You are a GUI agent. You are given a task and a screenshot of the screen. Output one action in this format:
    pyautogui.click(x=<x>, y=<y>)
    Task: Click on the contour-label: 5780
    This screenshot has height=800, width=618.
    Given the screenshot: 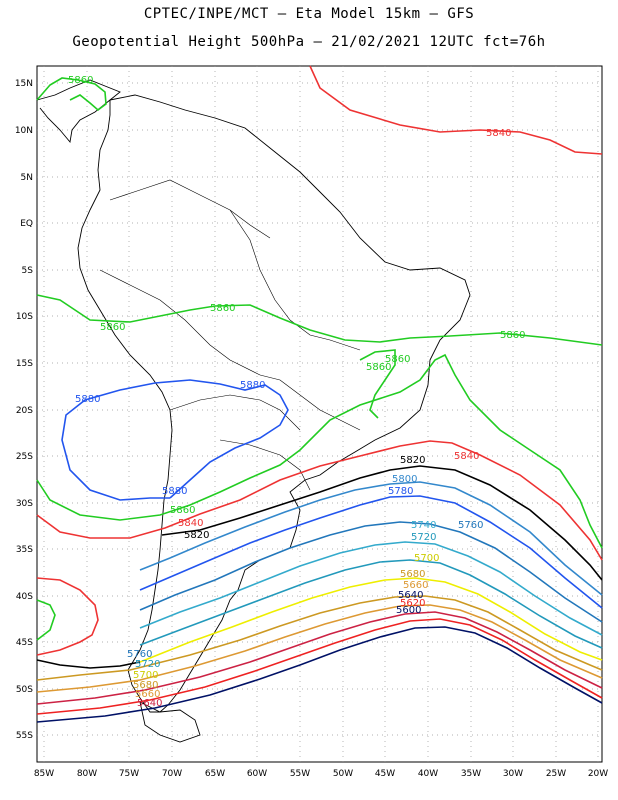 What is the action you would take?
    pyautogui.click(x=400, y=491)
    